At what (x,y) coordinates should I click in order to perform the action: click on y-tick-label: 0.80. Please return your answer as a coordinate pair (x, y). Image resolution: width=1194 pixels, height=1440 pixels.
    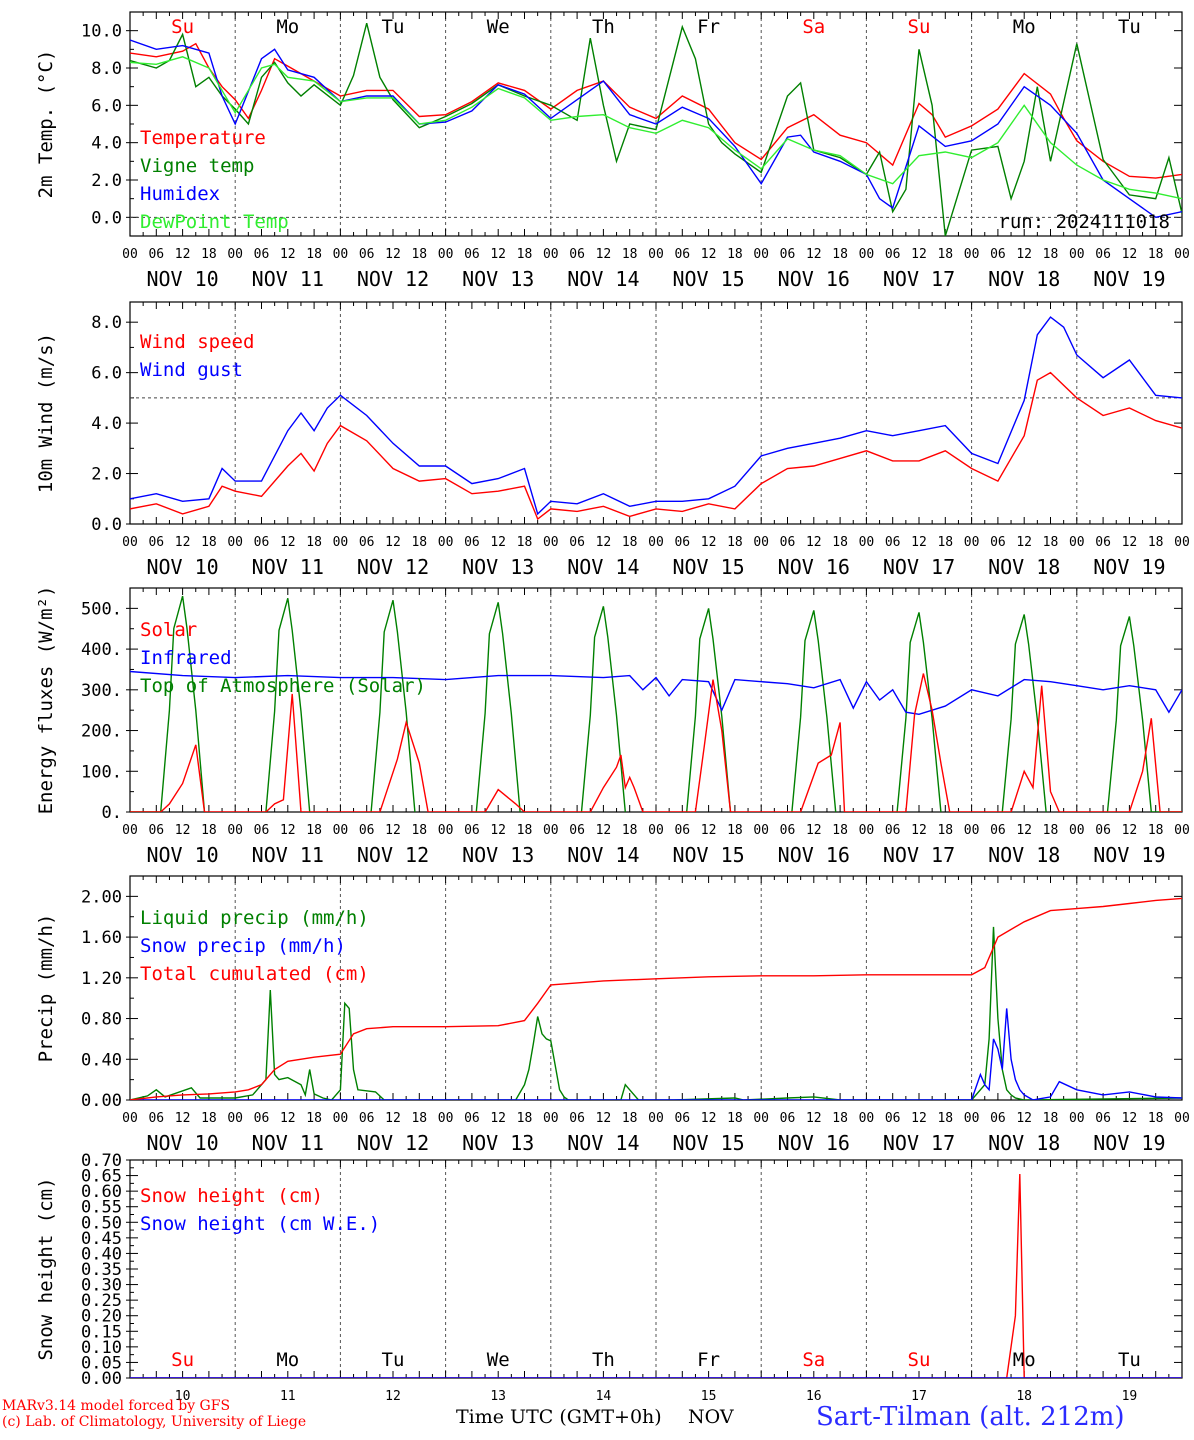
    Looking at the image, I should click on (101, 1020).